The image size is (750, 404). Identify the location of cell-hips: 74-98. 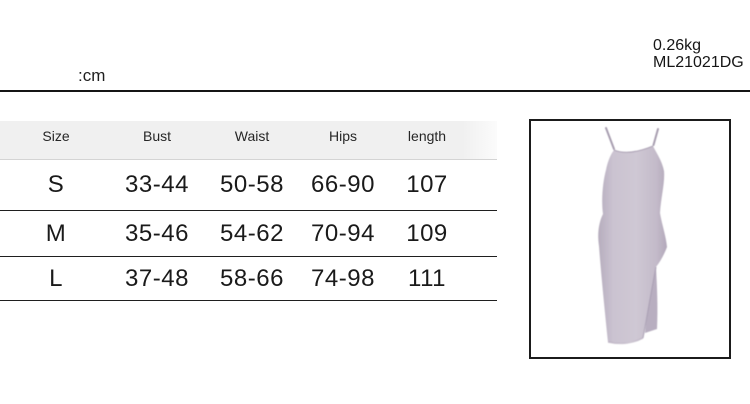
(343, 278).